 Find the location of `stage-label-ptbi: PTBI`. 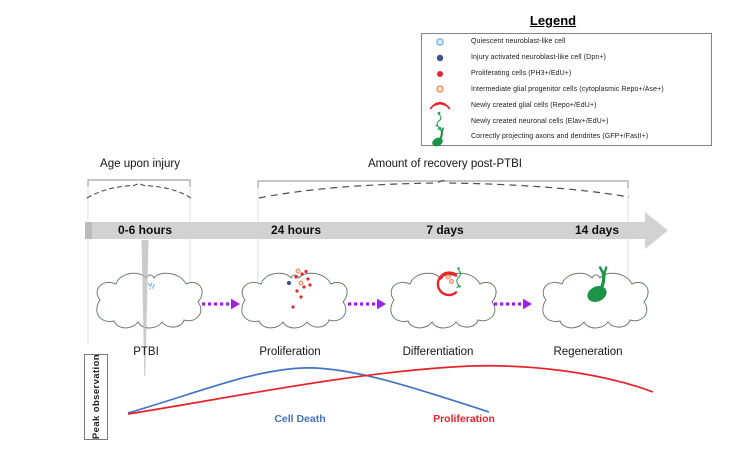

stage-label-ptbi: PTBI is located at coordinates (146, 352).